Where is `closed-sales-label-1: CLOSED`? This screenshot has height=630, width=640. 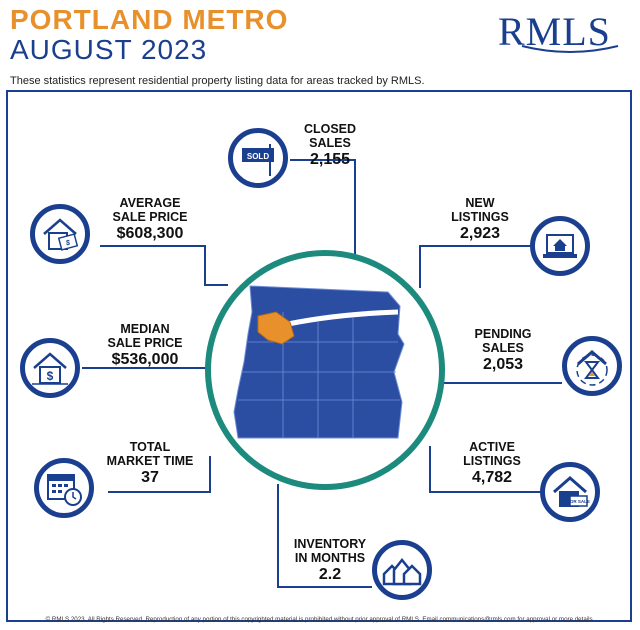 closed-sales-label-1: CLOSED is located at coordinates (330, 129).